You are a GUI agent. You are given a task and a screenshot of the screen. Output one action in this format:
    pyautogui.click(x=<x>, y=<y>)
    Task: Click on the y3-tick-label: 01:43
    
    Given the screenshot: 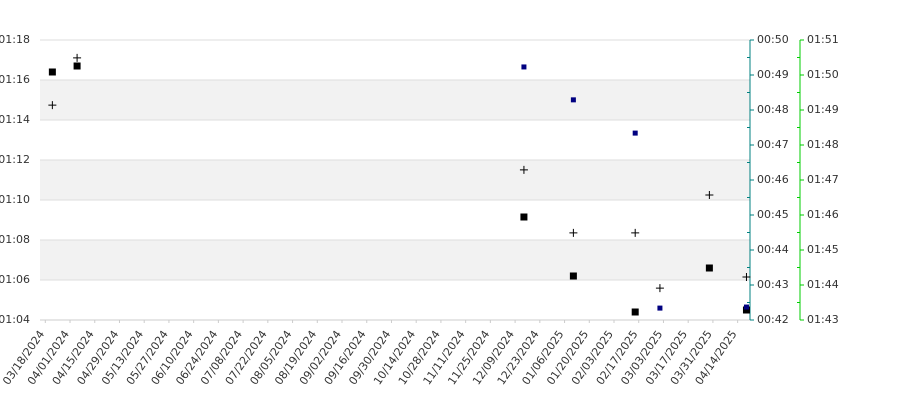 What is the action you would take?
    pyautogui.click(x=823, y=319)
    